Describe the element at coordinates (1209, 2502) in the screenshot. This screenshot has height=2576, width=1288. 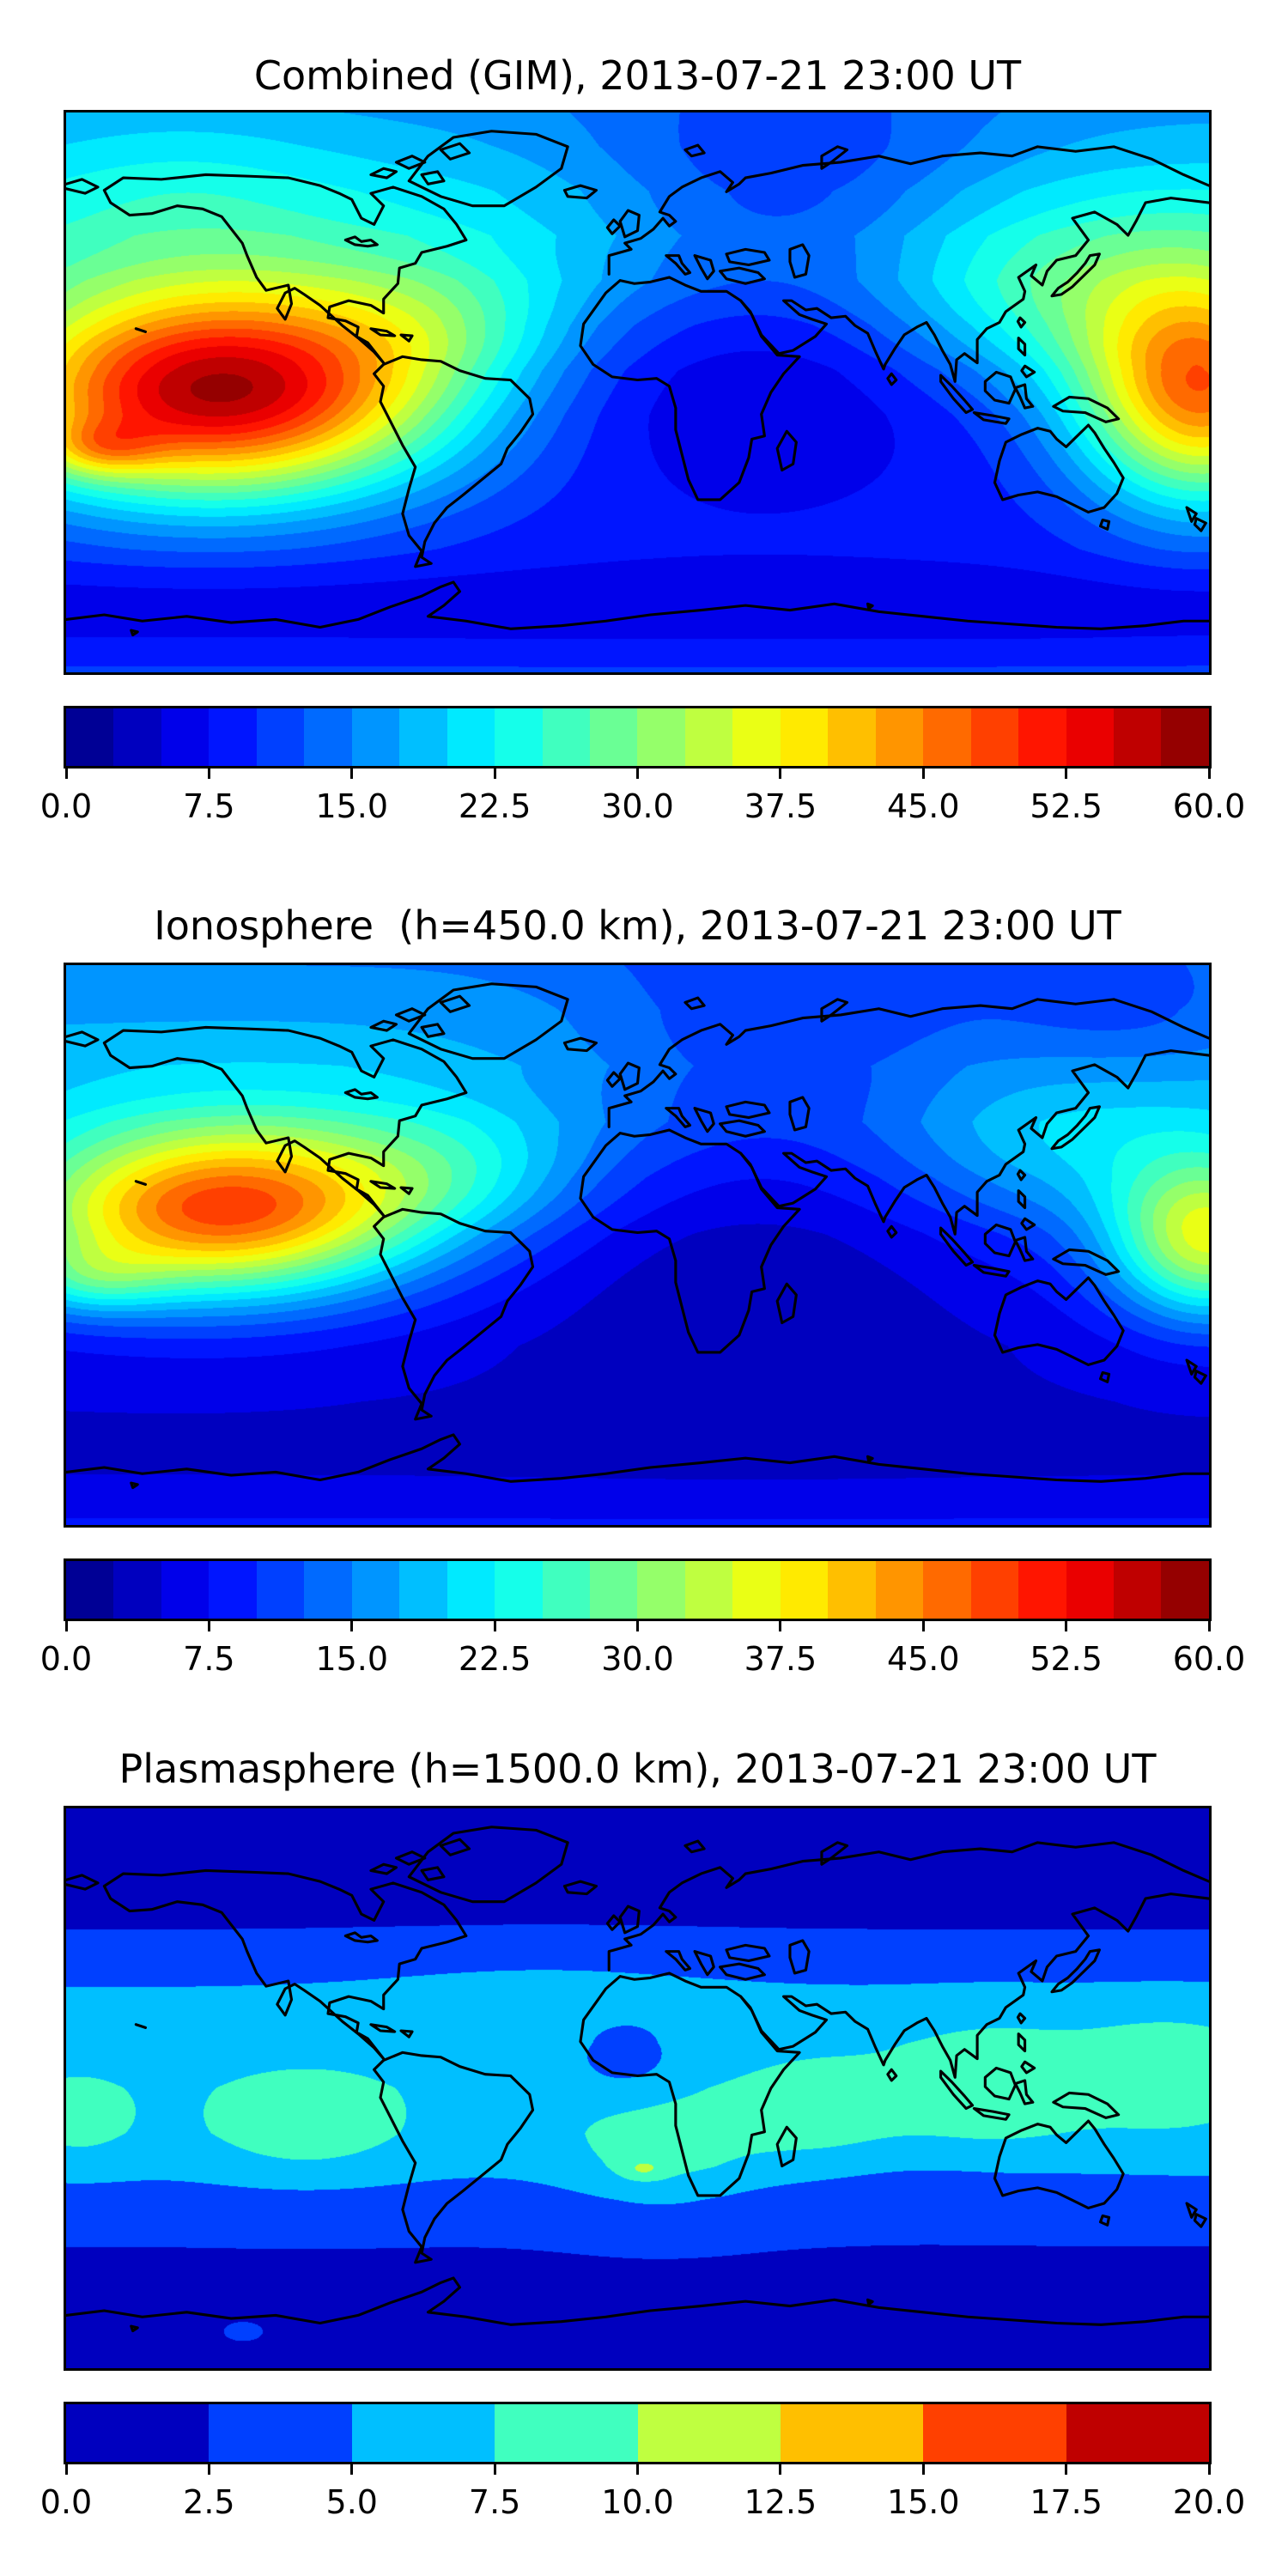
I see `colorbar-tick-label: 20.0` at that location.